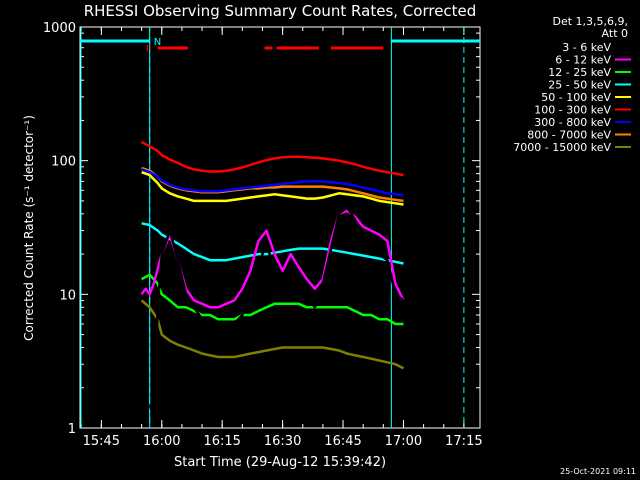 This screenshot has height=480, width=640. Describe the element at coordinates (598, 471) in the screenshot. I see `footer-timestamp: 25-Oct-2021 09:11` at that location.